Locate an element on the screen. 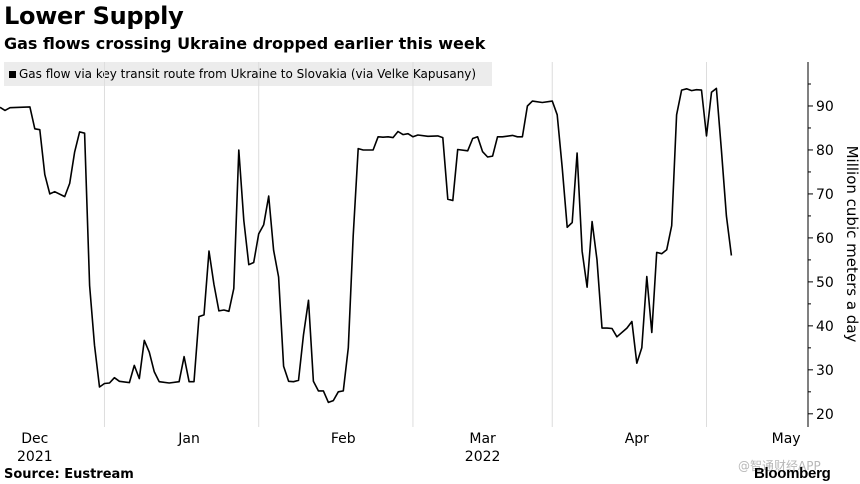 This screenshot has height=484, width=860. x-tick-label: May is located at coordinates (786, 439).